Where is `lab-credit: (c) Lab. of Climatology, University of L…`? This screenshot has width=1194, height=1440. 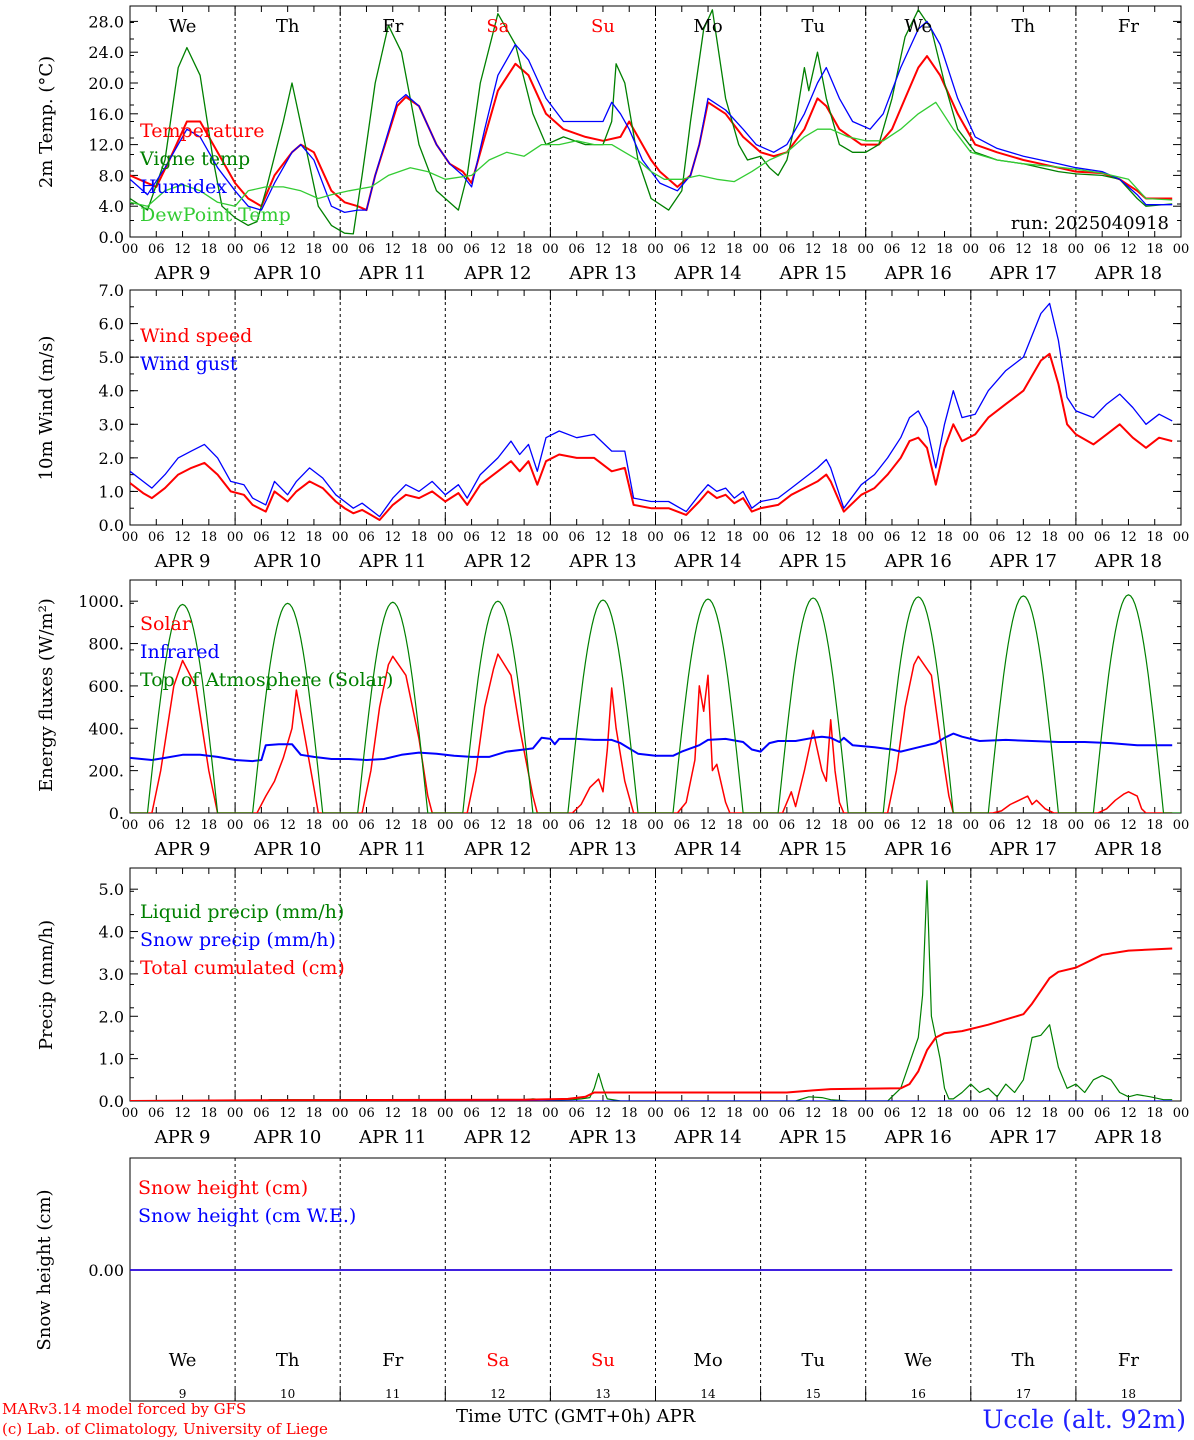 lab-credit: (c) Lab. of Climatology, University of L… is located at coordinates (165, 1429).